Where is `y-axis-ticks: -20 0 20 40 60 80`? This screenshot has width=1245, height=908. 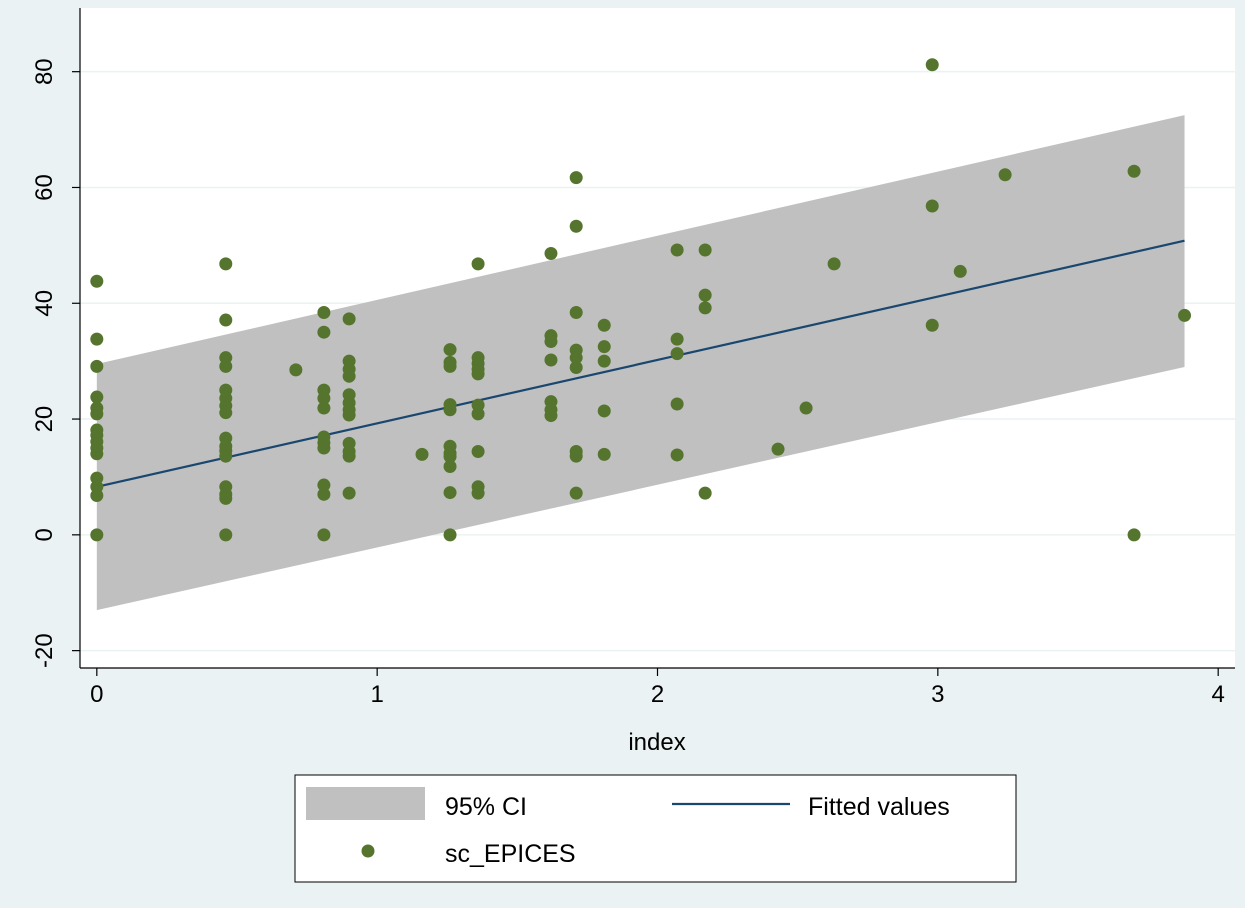
y-axis-ticks: -20 0 20 40 60 80 is located at coordinates (55, 363).